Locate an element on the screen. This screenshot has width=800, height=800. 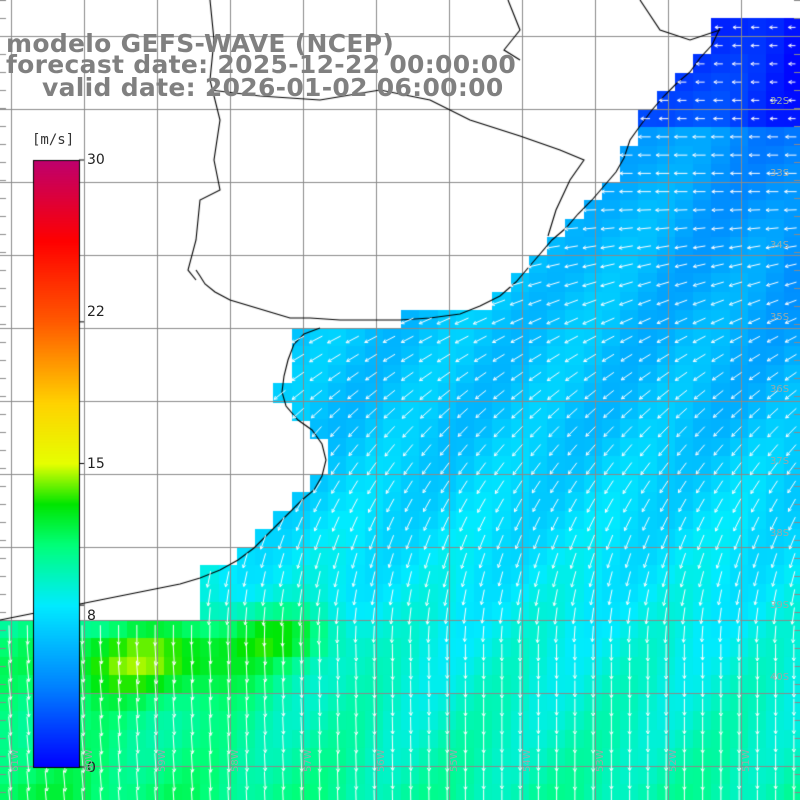
colorbar-tick-30: 30 is located at coordinates (96, 160).